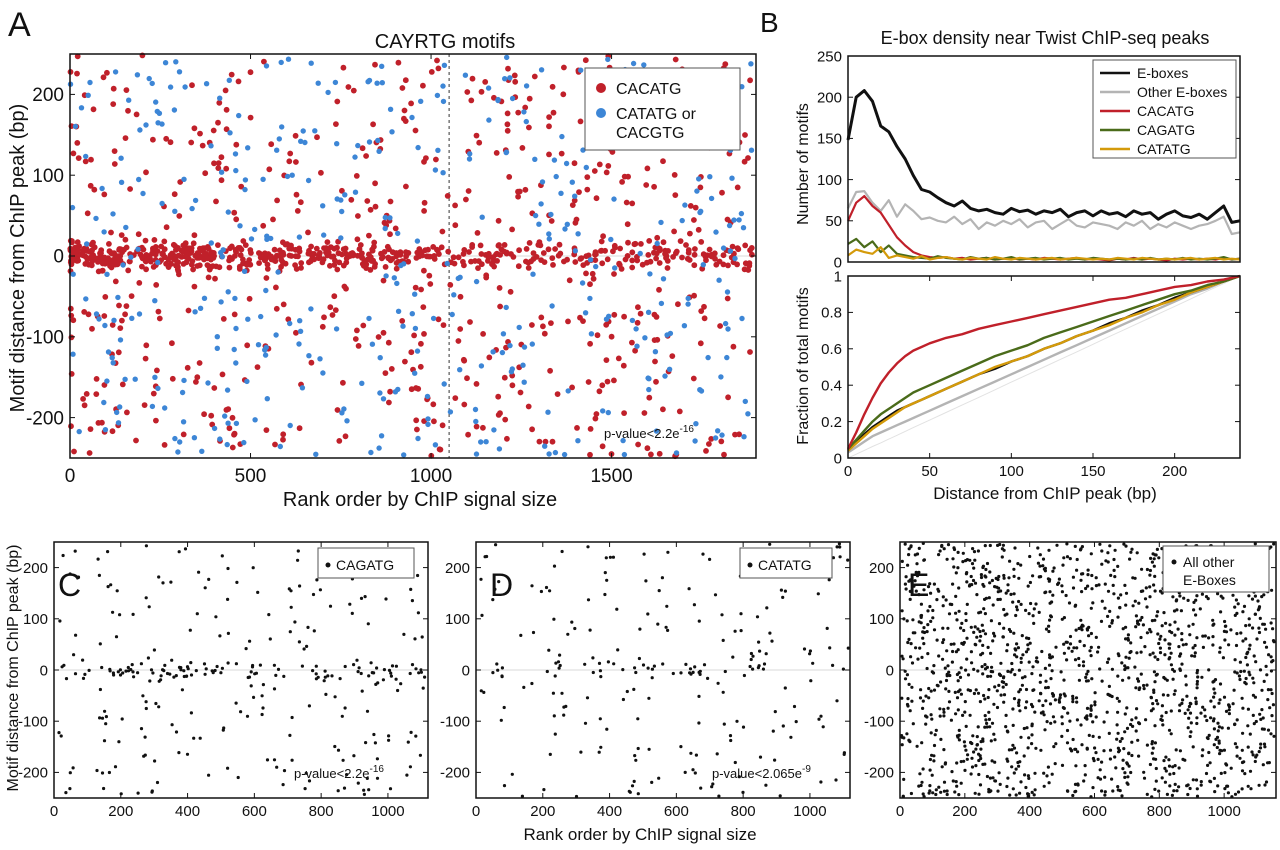 The height and width of the screenshot is (850, 1280). What do you see at coordinates (663, 670) in the screenshot?
I see `panel-d-marks` at bounding box center [663, 670].